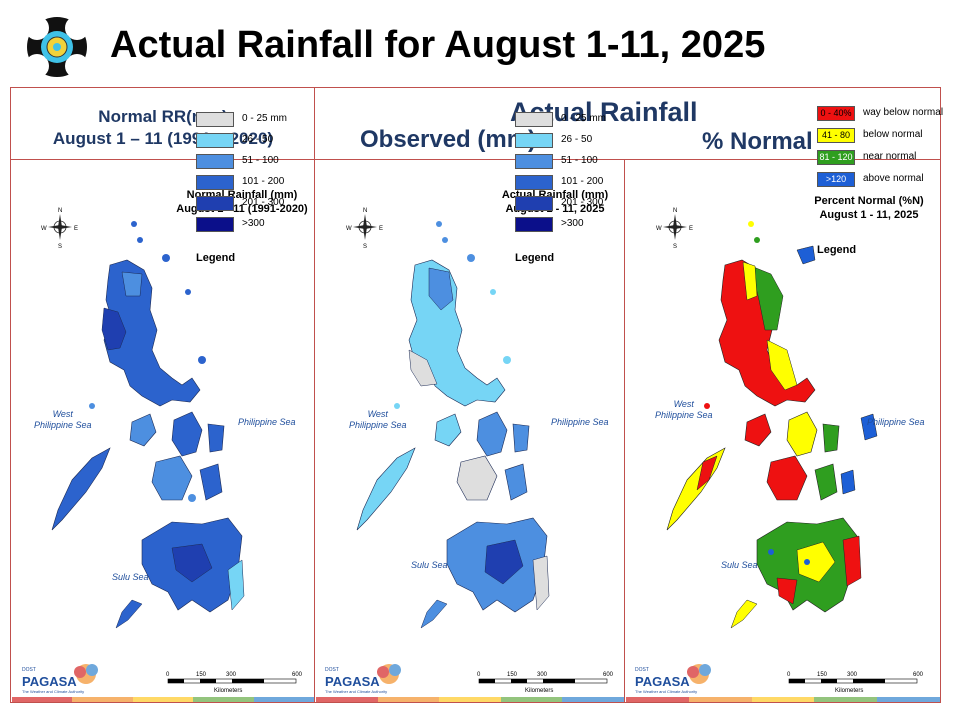  What do you see at coordinates (869, 208) in the screenshot?
I see `map-title: Percent Normal (%N) August 1 - 11, 2025` at bounding box center [869, 208].